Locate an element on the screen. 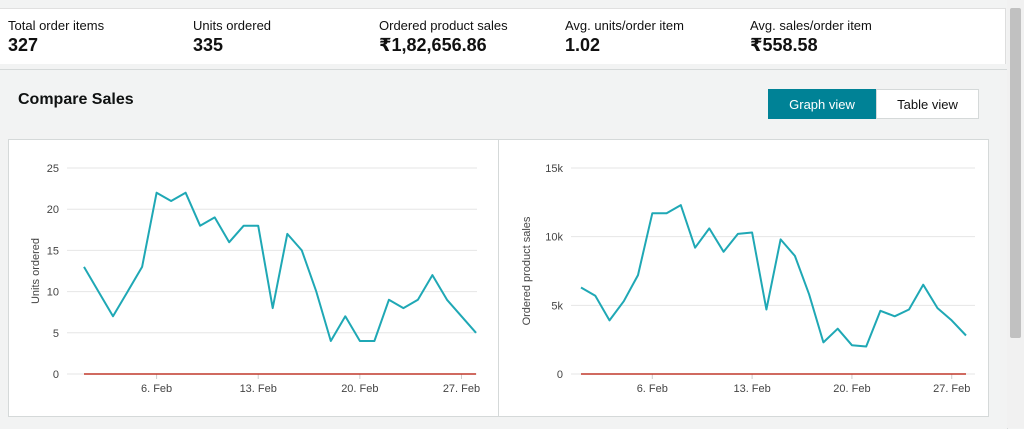 The height and width of the screenshot is (429, 1024). metric-label: Ordered product sales is located at coordinates (443, 25).